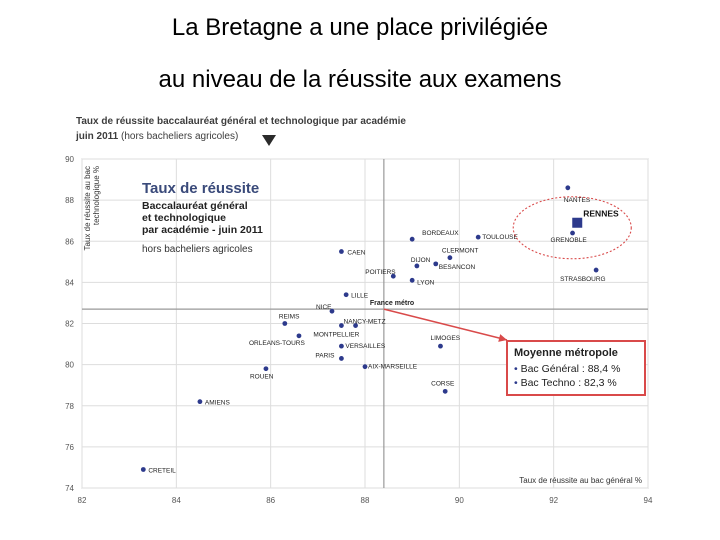 The width and height of the screenshot is (720, 540). What do you see at coordinates (507, 269) in the screenshot?
I see `annotations: RENNES` at bounding box center [507, 269].